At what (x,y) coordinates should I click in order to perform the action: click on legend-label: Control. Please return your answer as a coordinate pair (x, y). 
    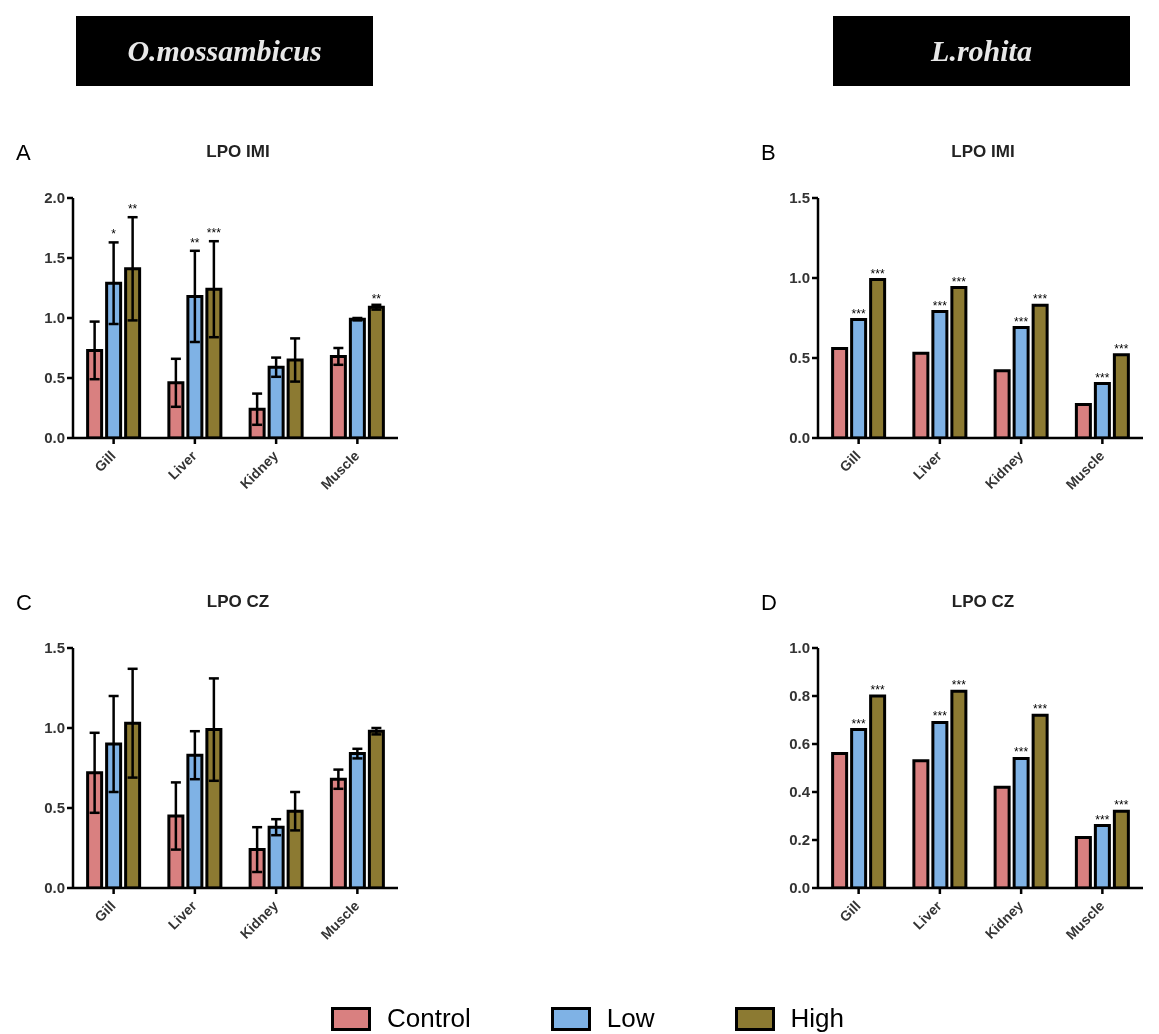
    Looking at the image, I should click on (428, 1018).